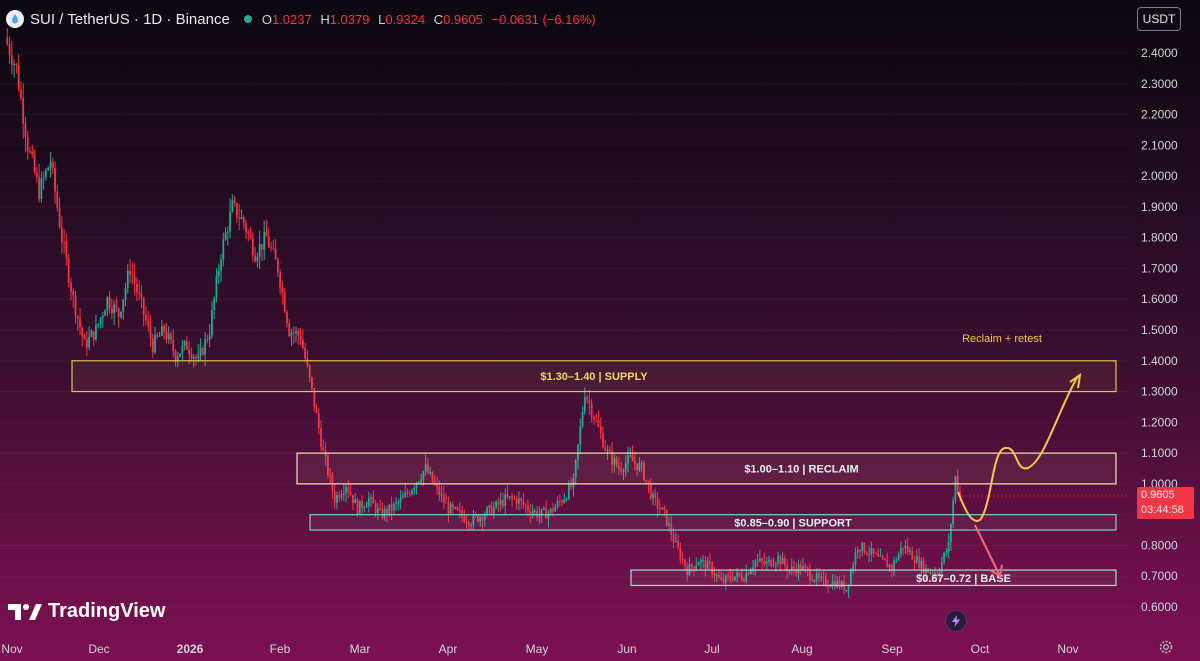 Image resolution: width=1200 pixels, height=661 pixels. Describe the element at coordinates (892, 649) in the screenshot. I see `x-tick-label: Sep` at that location.